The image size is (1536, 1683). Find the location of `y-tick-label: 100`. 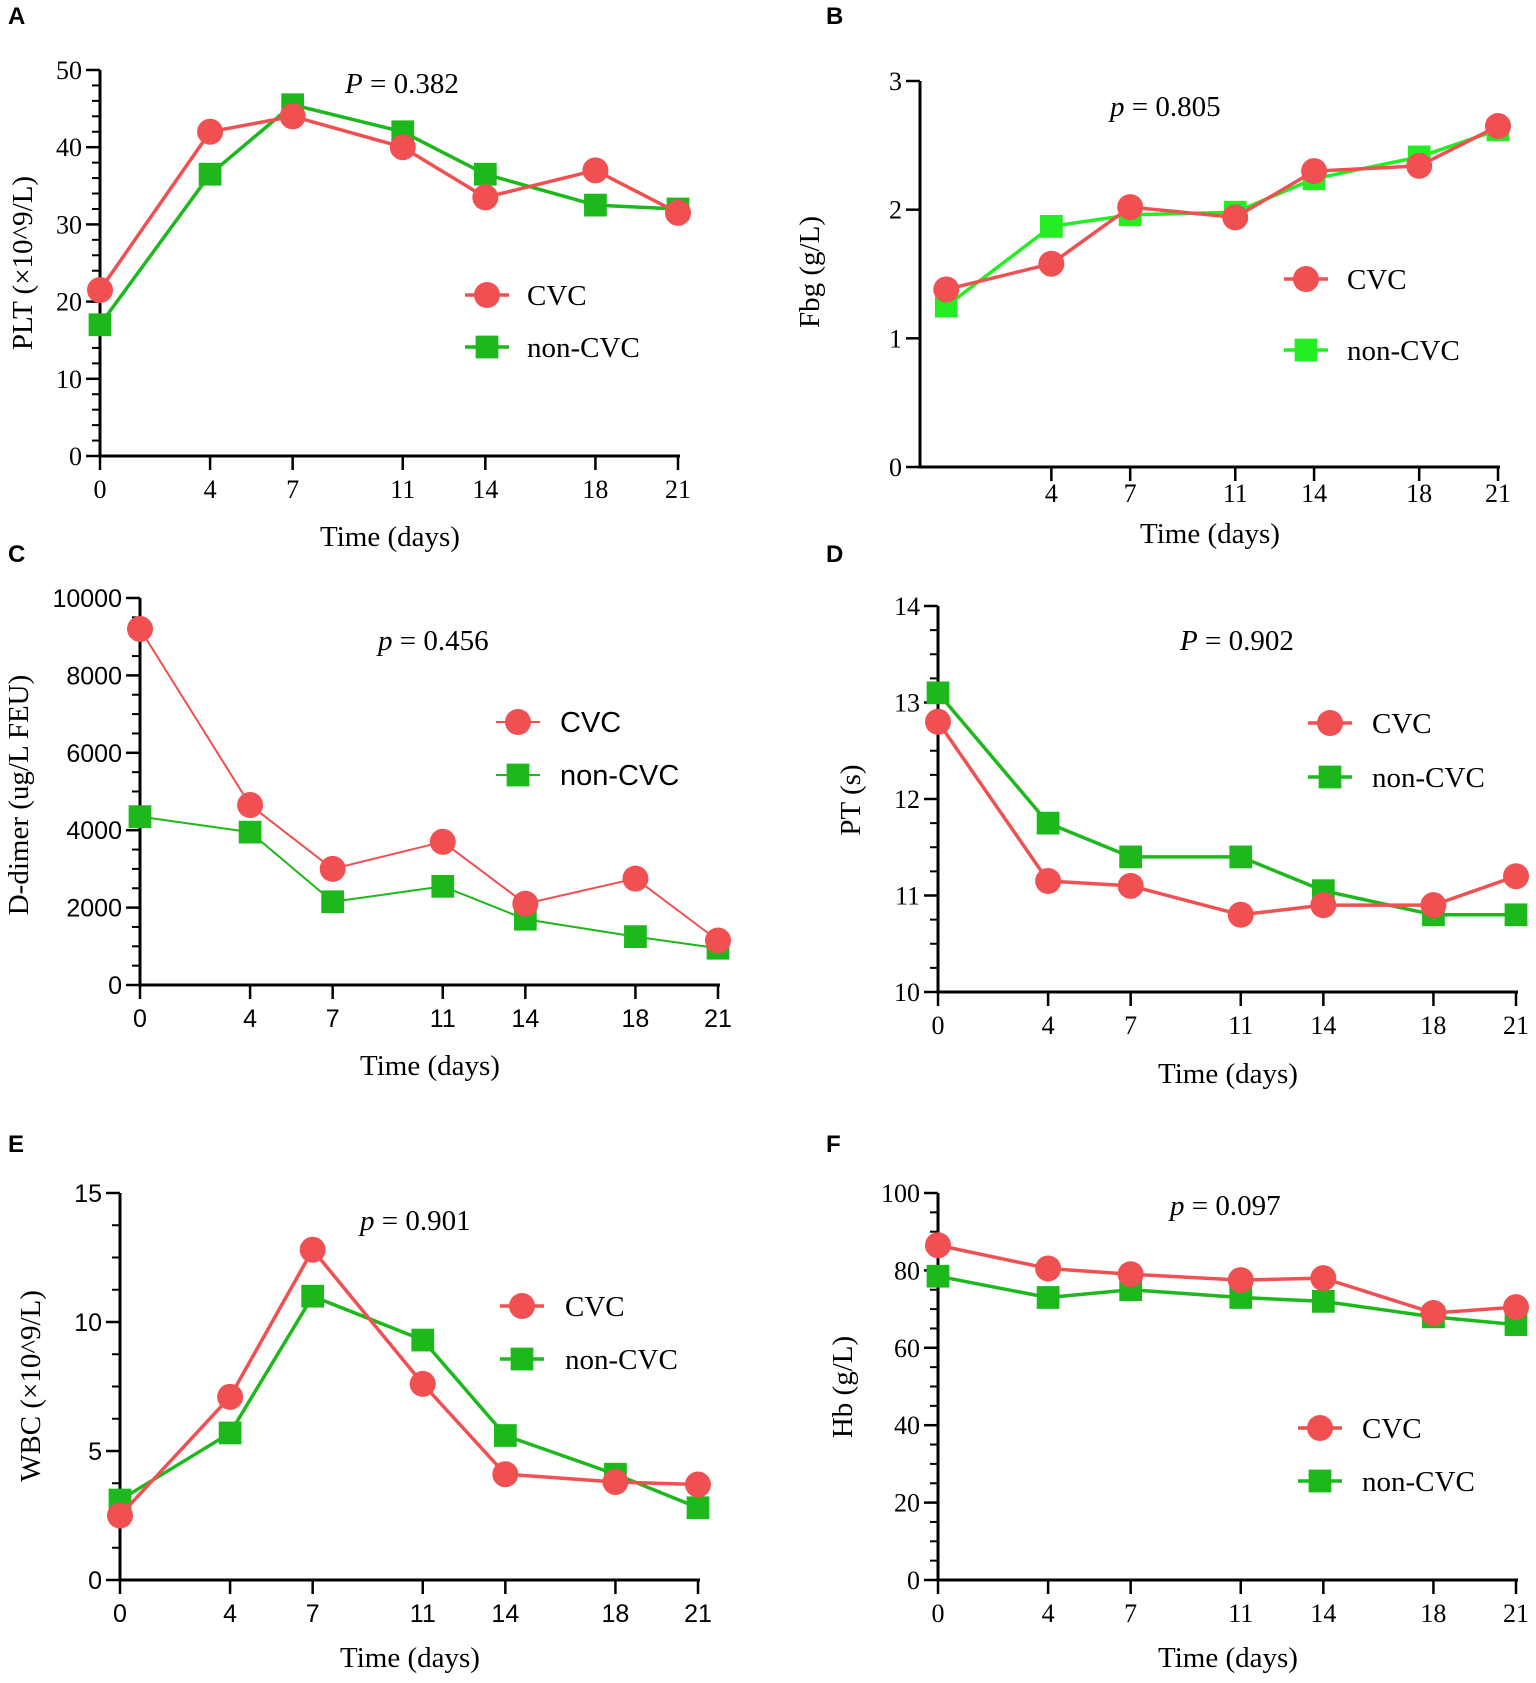

y-tick-label: 100 is located at coordinates (900, 1193).